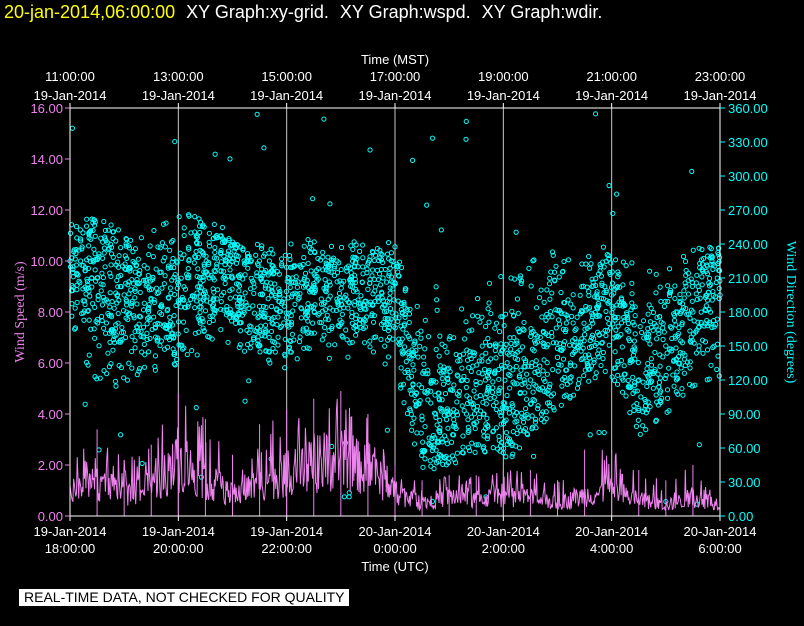 The image size is (804, 626). I want to click on tick-label-mst-time: 19:00:00, so click(503, 76).